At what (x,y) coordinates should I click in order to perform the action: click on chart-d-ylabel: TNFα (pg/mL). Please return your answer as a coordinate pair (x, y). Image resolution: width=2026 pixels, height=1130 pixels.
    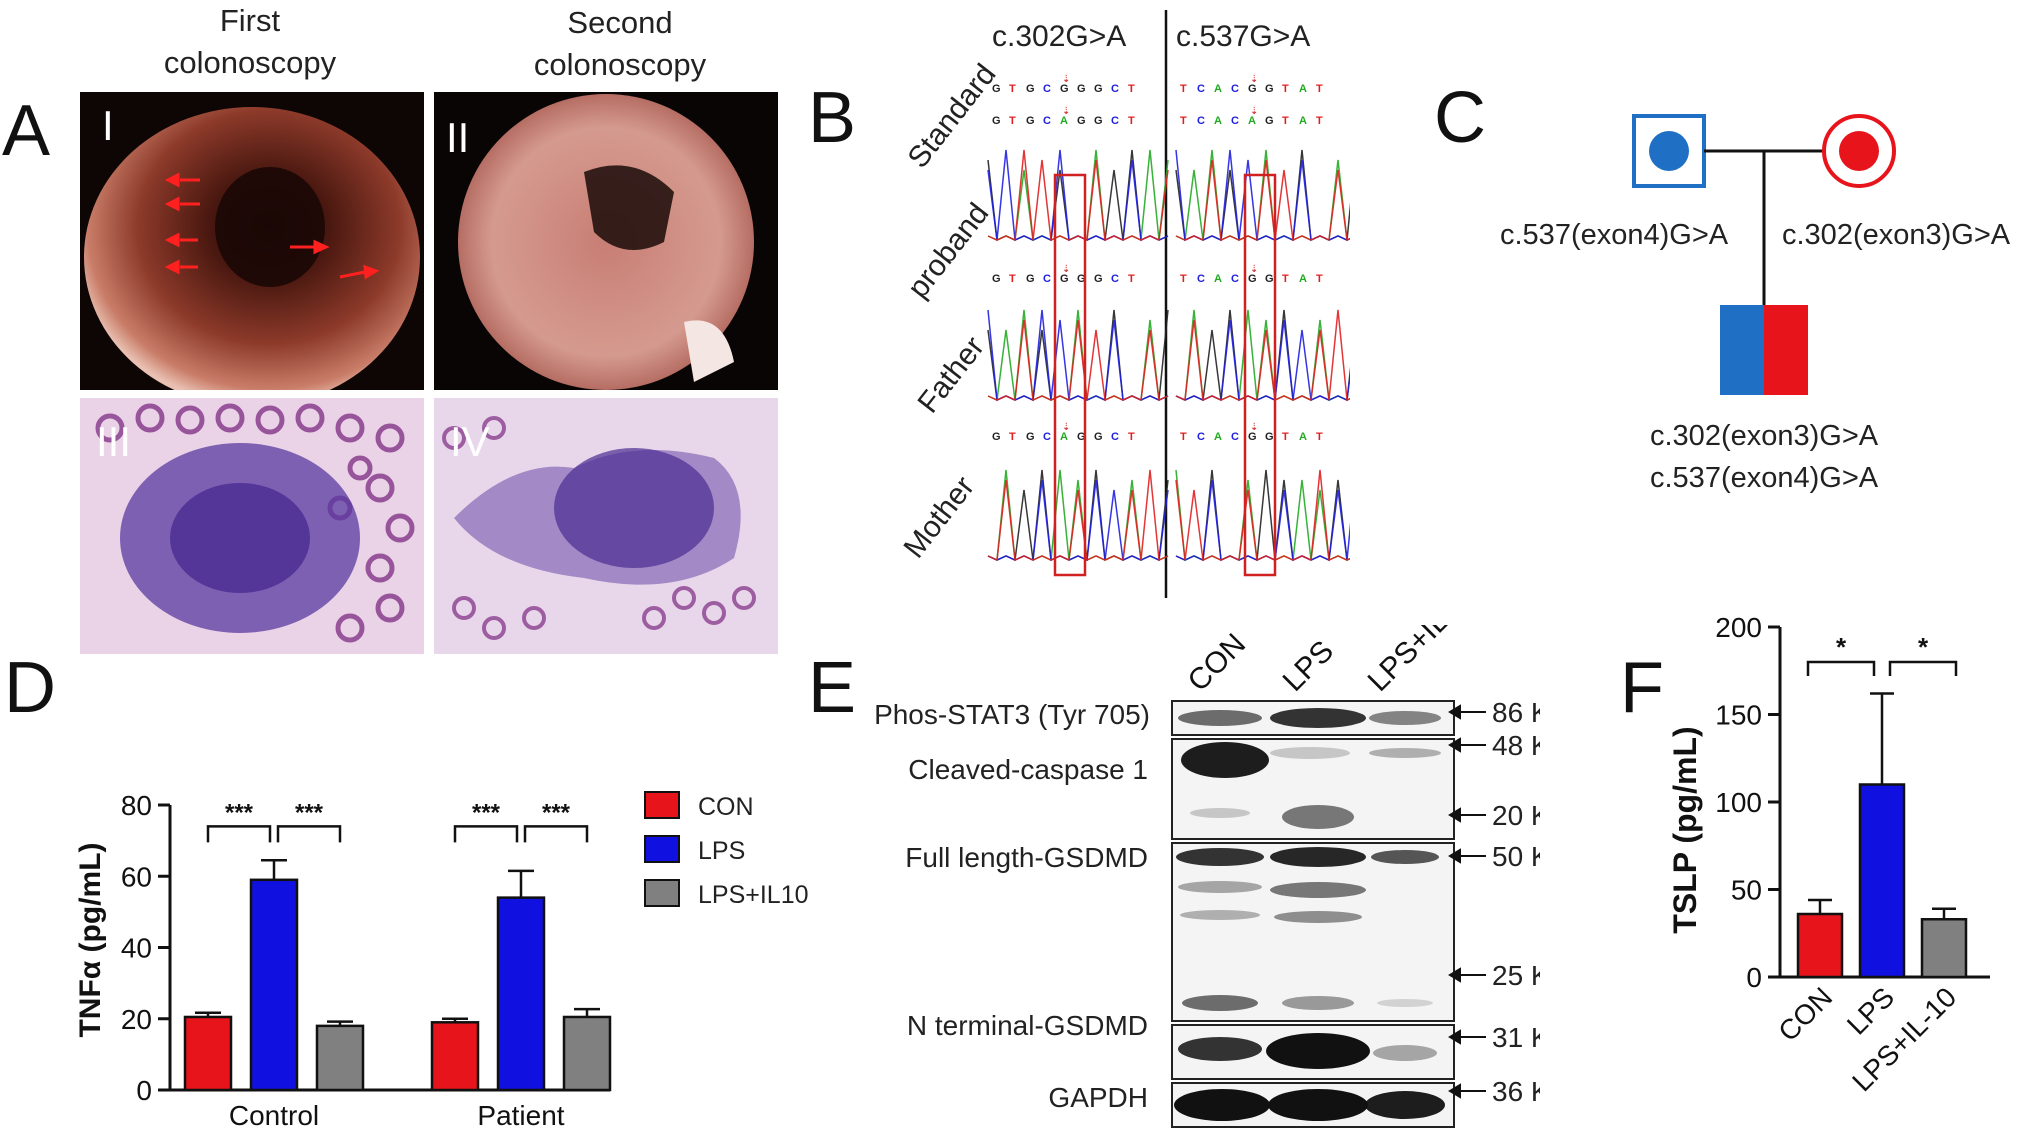
    Looking at the image, I should click on (90, 939).